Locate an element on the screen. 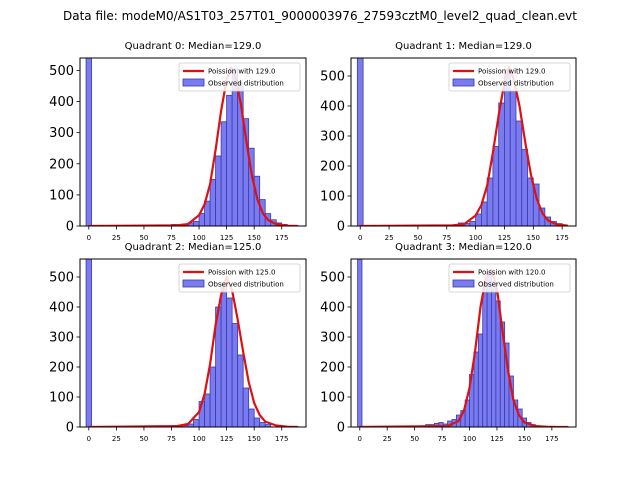 This screenshot has height=480, width=640. legend: Poission with 125.0 Observed distribution is located at coordinates (239, 278).